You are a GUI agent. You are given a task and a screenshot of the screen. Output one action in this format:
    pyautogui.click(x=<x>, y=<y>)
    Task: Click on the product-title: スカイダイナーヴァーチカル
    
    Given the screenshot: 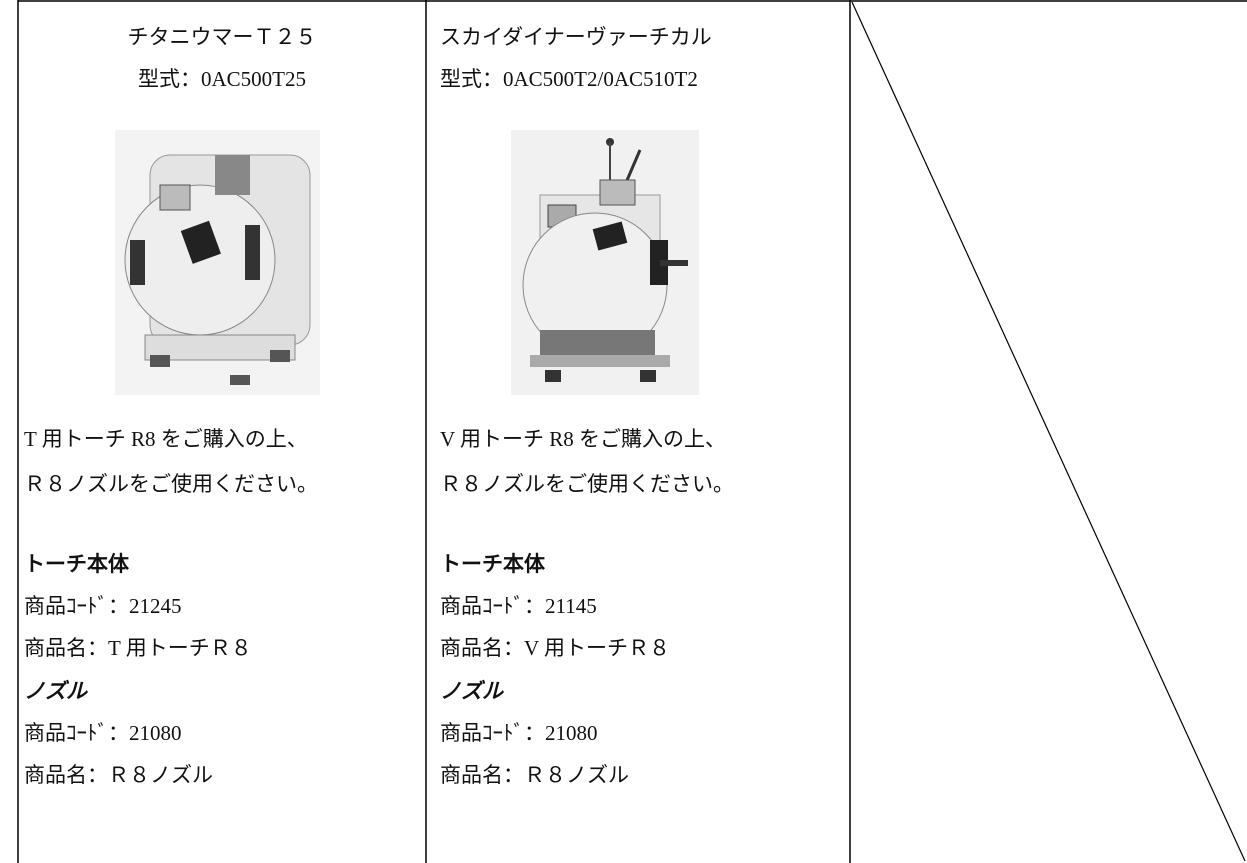 What is the action you would take?
    pyautogui.click(x=576, y=37)
    